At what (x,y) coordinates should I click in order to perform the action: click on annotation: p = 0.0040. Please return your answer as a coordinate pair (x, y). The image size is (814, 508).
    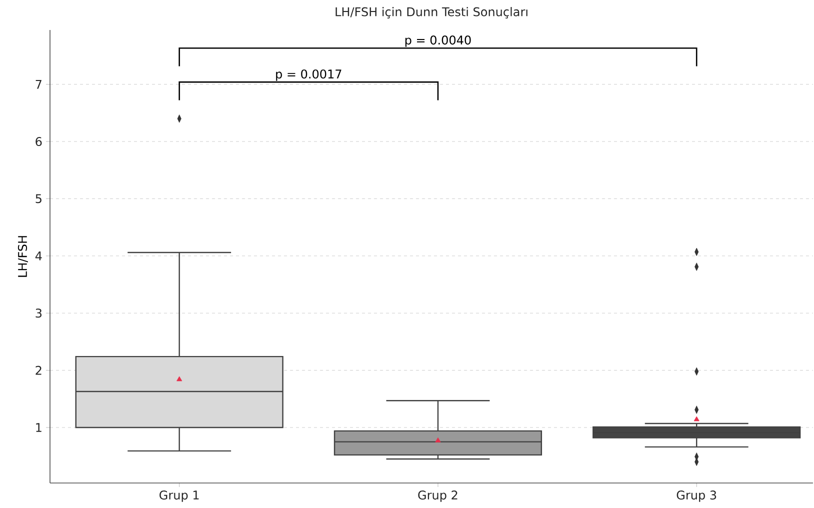
    Looking at the image, I should click on (438, 41).